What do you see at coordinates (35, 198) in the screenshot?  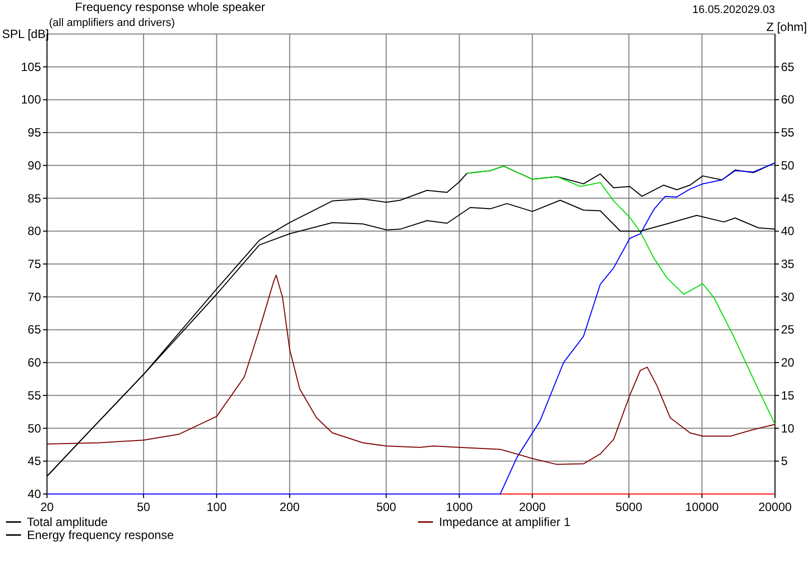 I see `y-tick-label: 85` at bounding box center [35, 198].